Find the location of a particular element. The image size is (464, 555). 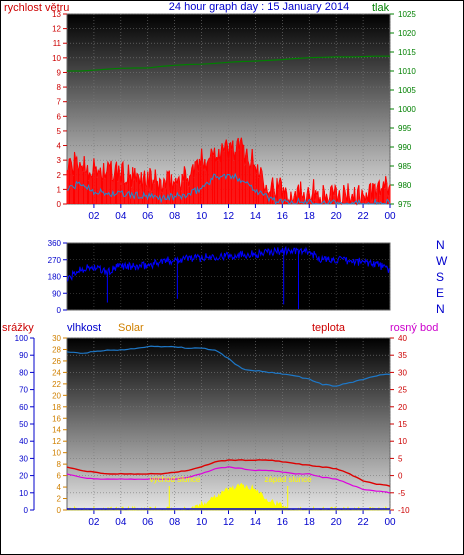

chart3-temp-tick-label: 25 is located at coordinates (402, 390).